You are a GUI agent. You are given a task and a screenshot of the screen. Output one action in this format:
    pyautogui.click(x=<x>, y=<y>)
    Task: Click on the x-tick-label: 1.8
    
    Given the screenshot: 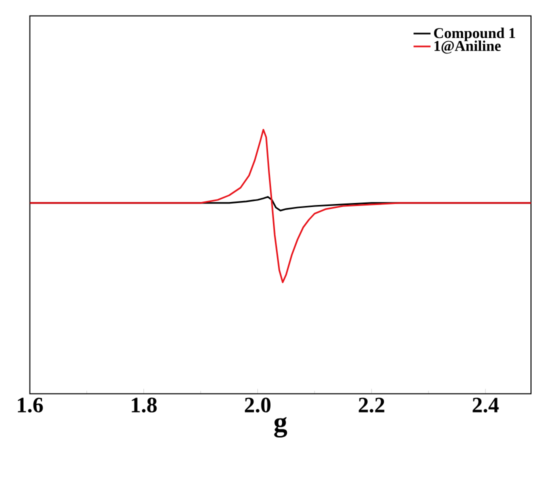 What is the action you would take?
    pyautogui.click(x=144, y=405)
    